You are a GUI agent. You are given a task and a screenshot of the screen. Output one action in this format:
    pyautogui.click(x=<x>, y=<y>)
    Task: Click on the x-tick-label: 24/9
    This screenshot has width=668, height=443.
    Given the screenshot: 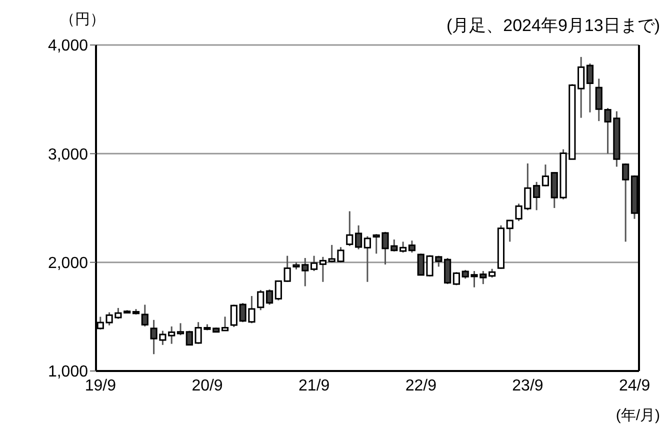 What is the action you would take?
    pyautogui.click(x=634, y=385)
    